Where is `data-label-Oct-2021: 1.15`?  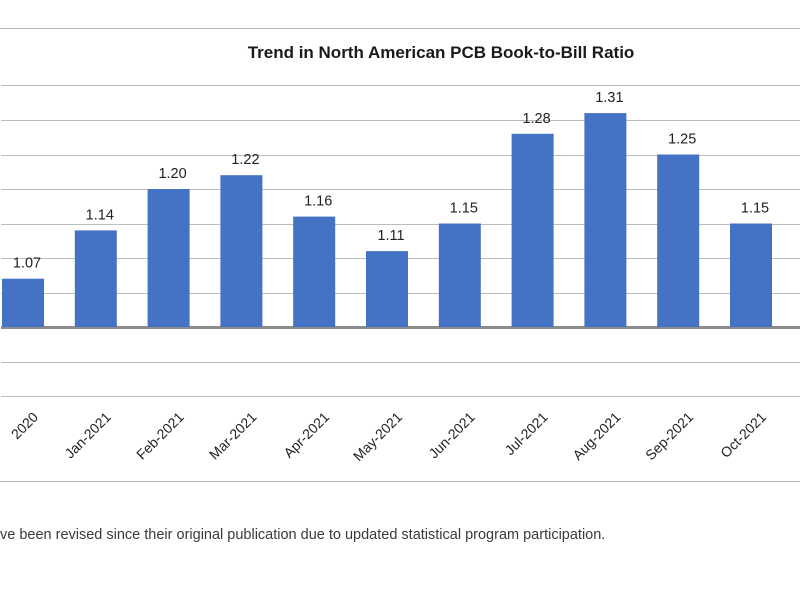
data-label-Oct-2021: 1.15 is located at coordinates (755, 209).